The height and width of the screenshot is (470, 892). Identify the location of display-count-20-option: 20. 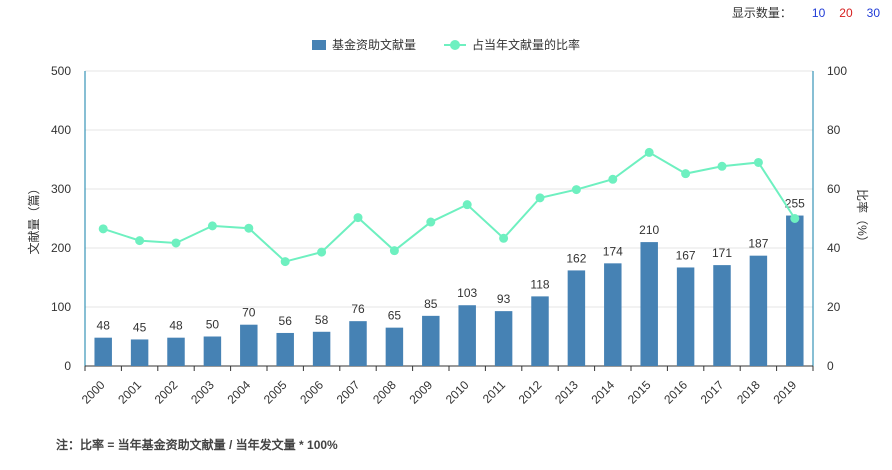
(846, 12).